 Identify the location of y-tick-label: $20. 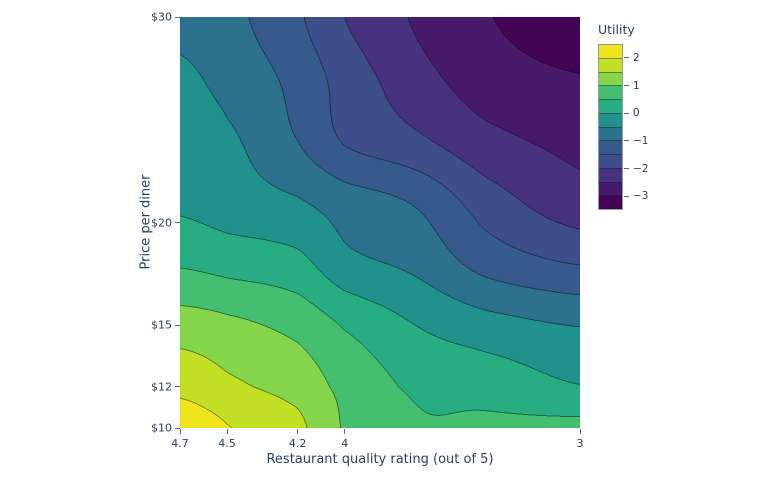
(161, 222).